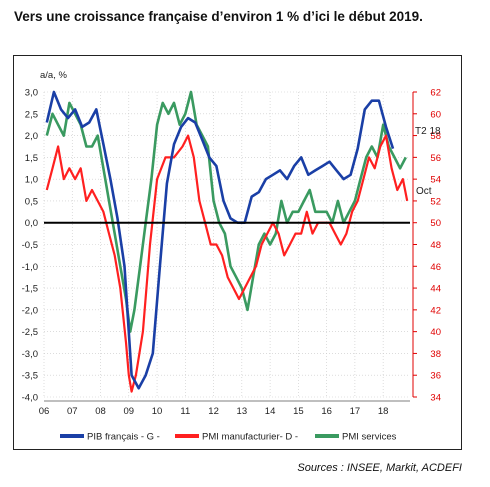  Describe the element at coordinates (30, 376) in the screenshot. I see `y-tick-left: -3,5` at that location.